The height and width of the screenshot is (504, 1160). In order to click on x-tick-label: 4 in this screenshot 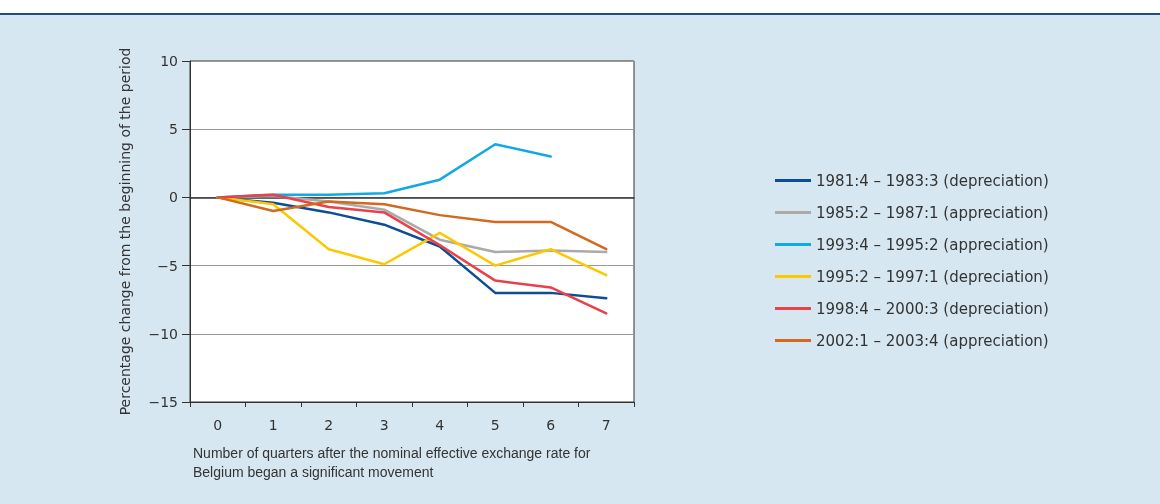, I will do `click(440, 425)`.